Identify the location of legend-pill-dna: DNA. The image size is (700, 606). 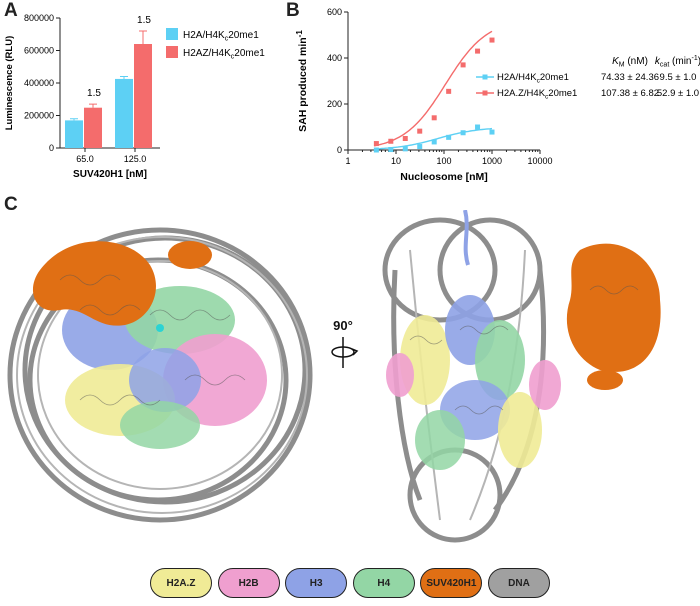
(518, 583).